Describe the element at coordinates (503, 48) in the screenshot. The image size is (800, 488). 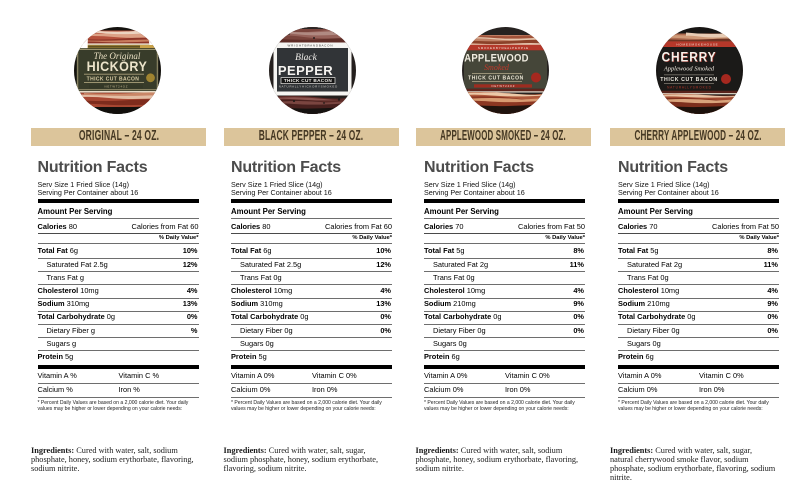
I see `svg-text:S M O K E D B Y R E A L: S M O K E D B Y R E A L P E O P L E` at that location.